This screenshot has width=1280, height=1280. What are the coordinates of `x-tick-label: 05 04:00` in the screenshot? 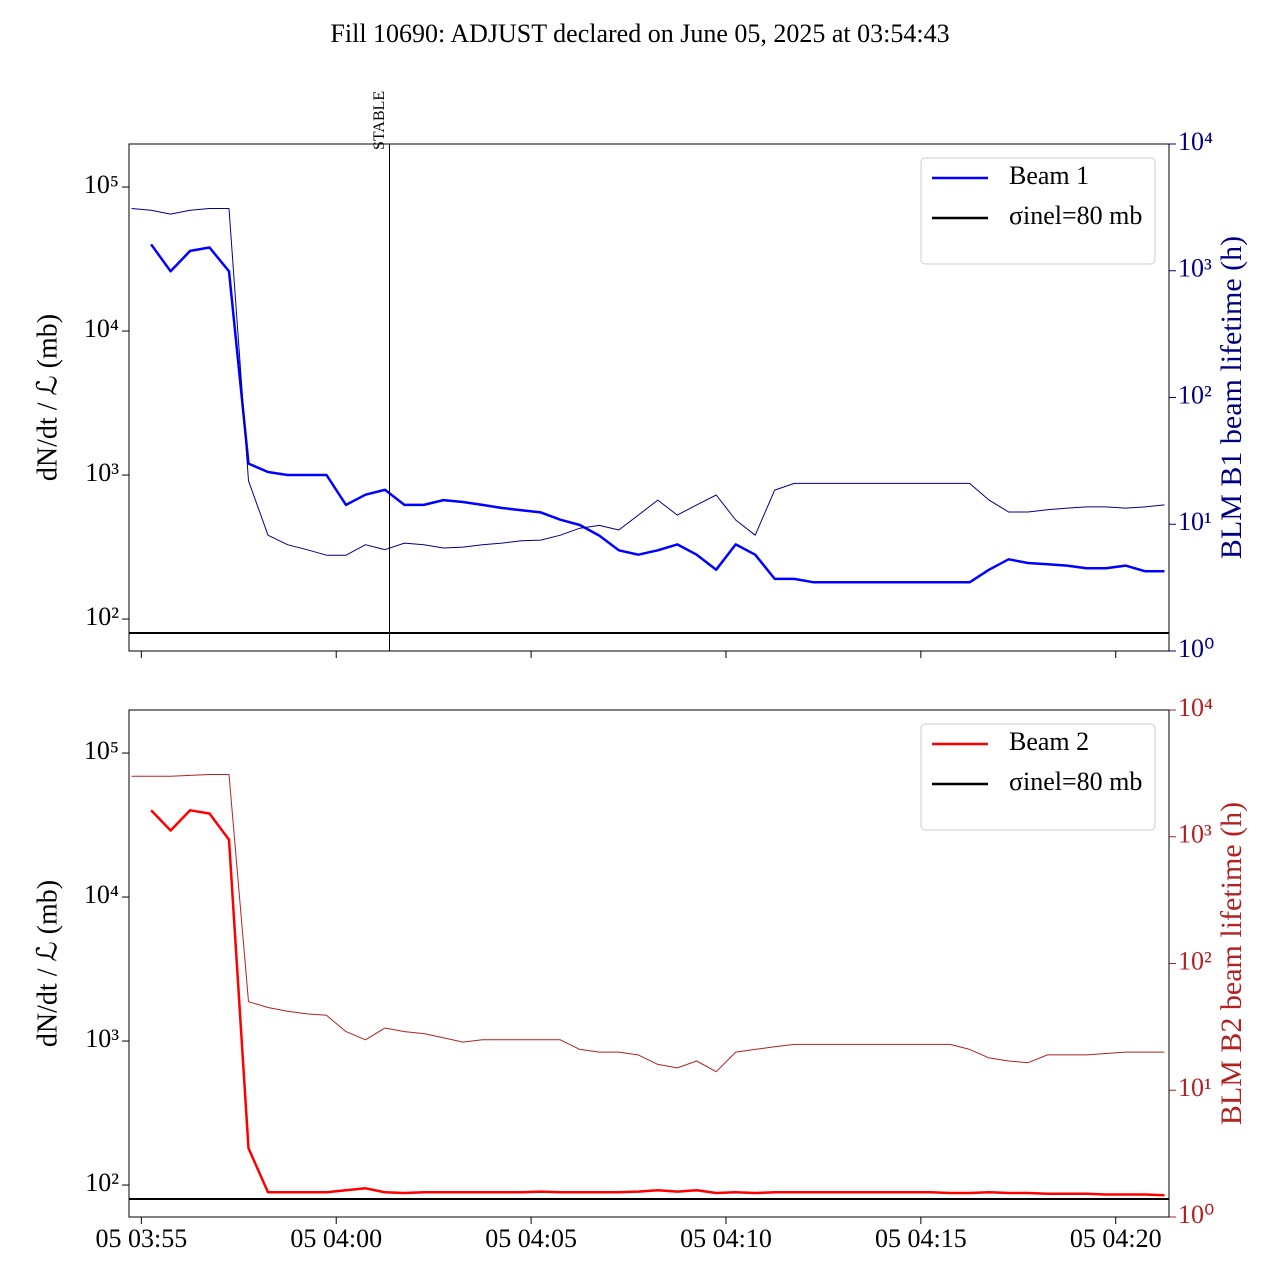 It's located at (336, 1238).